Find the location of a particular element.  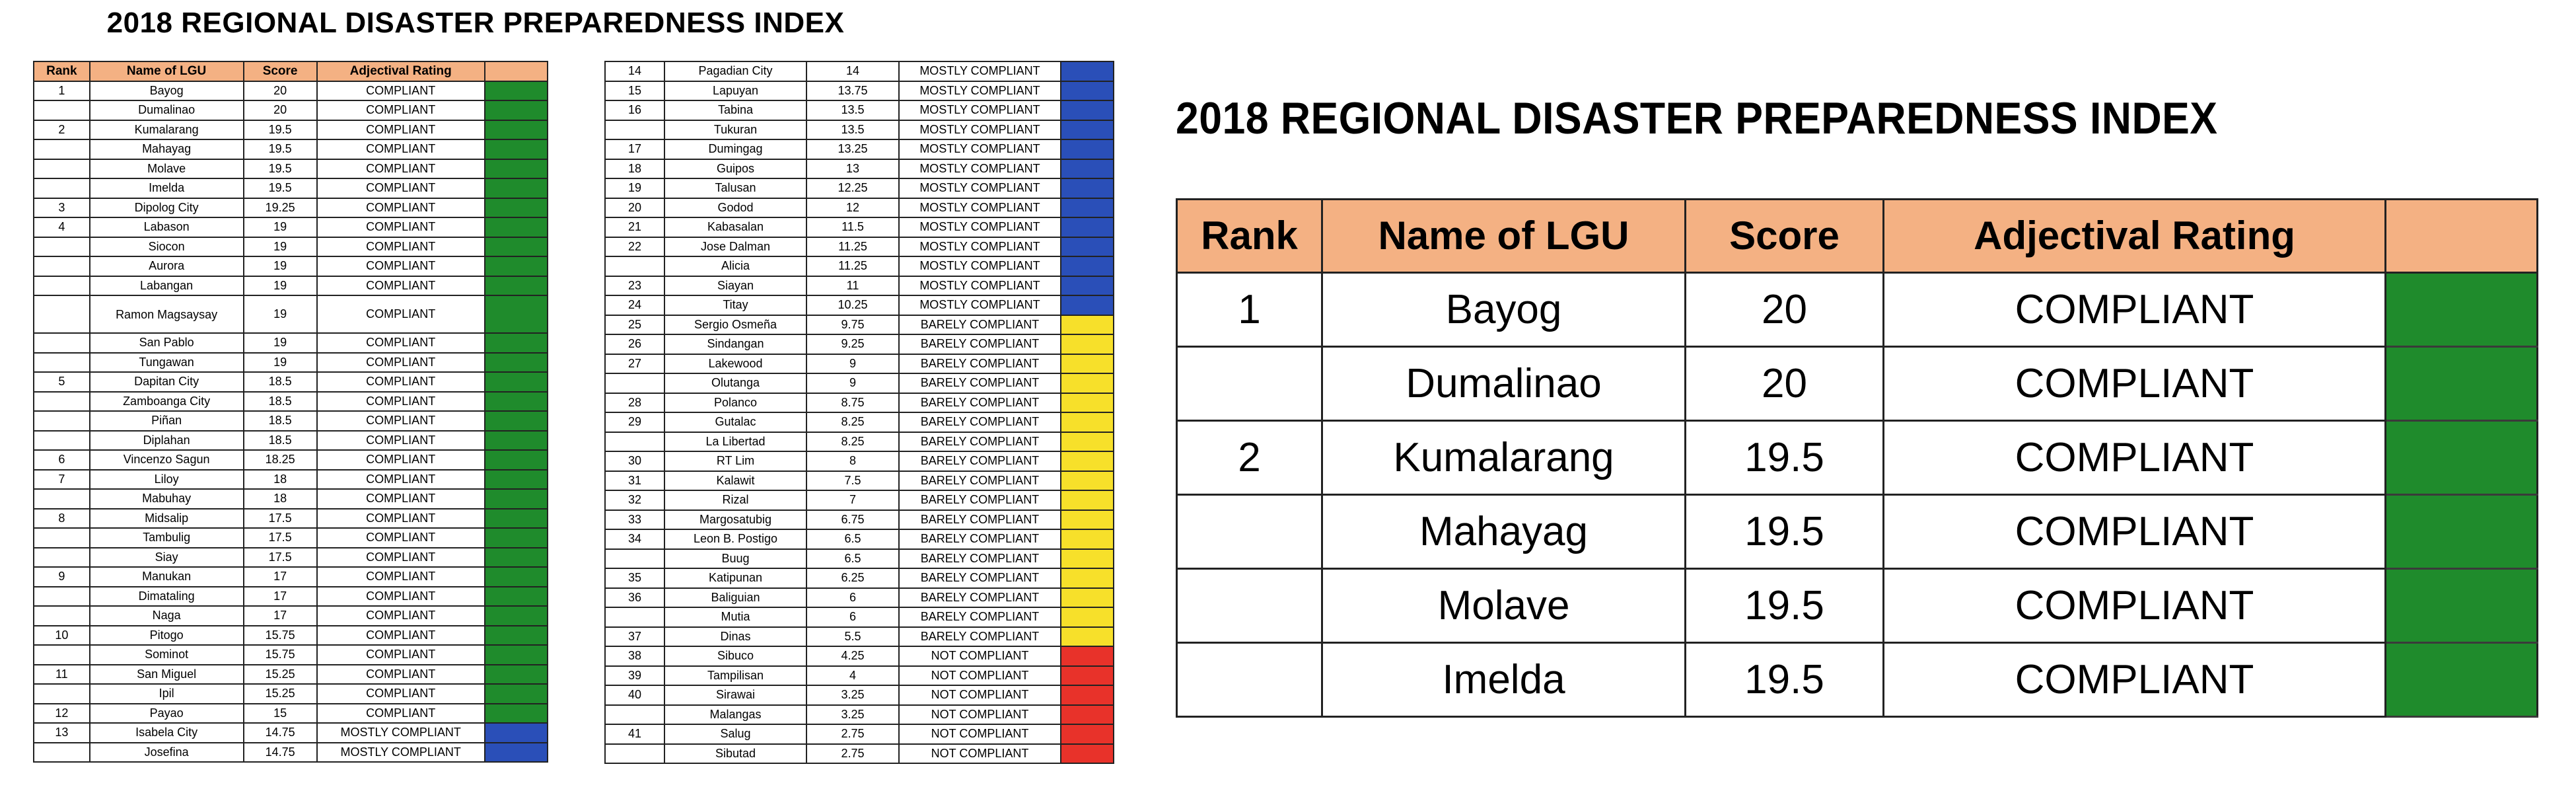

table-row: 8 Midsalip 17.5 COMPLIANT is located at coordinates (291, 518).